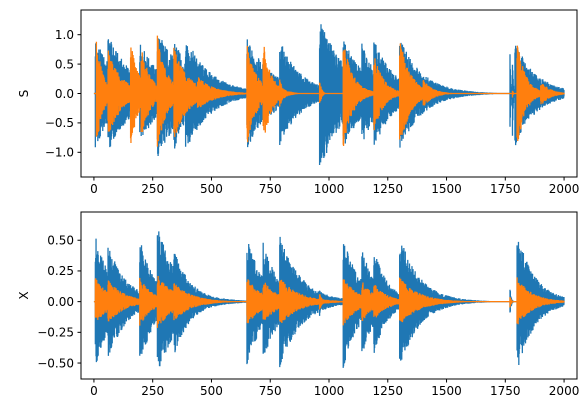 The image size is (587, 413). Describe the element at coordinates (55, 333) in the screenshot. I see `y-tick-label: −0.25` at that location.